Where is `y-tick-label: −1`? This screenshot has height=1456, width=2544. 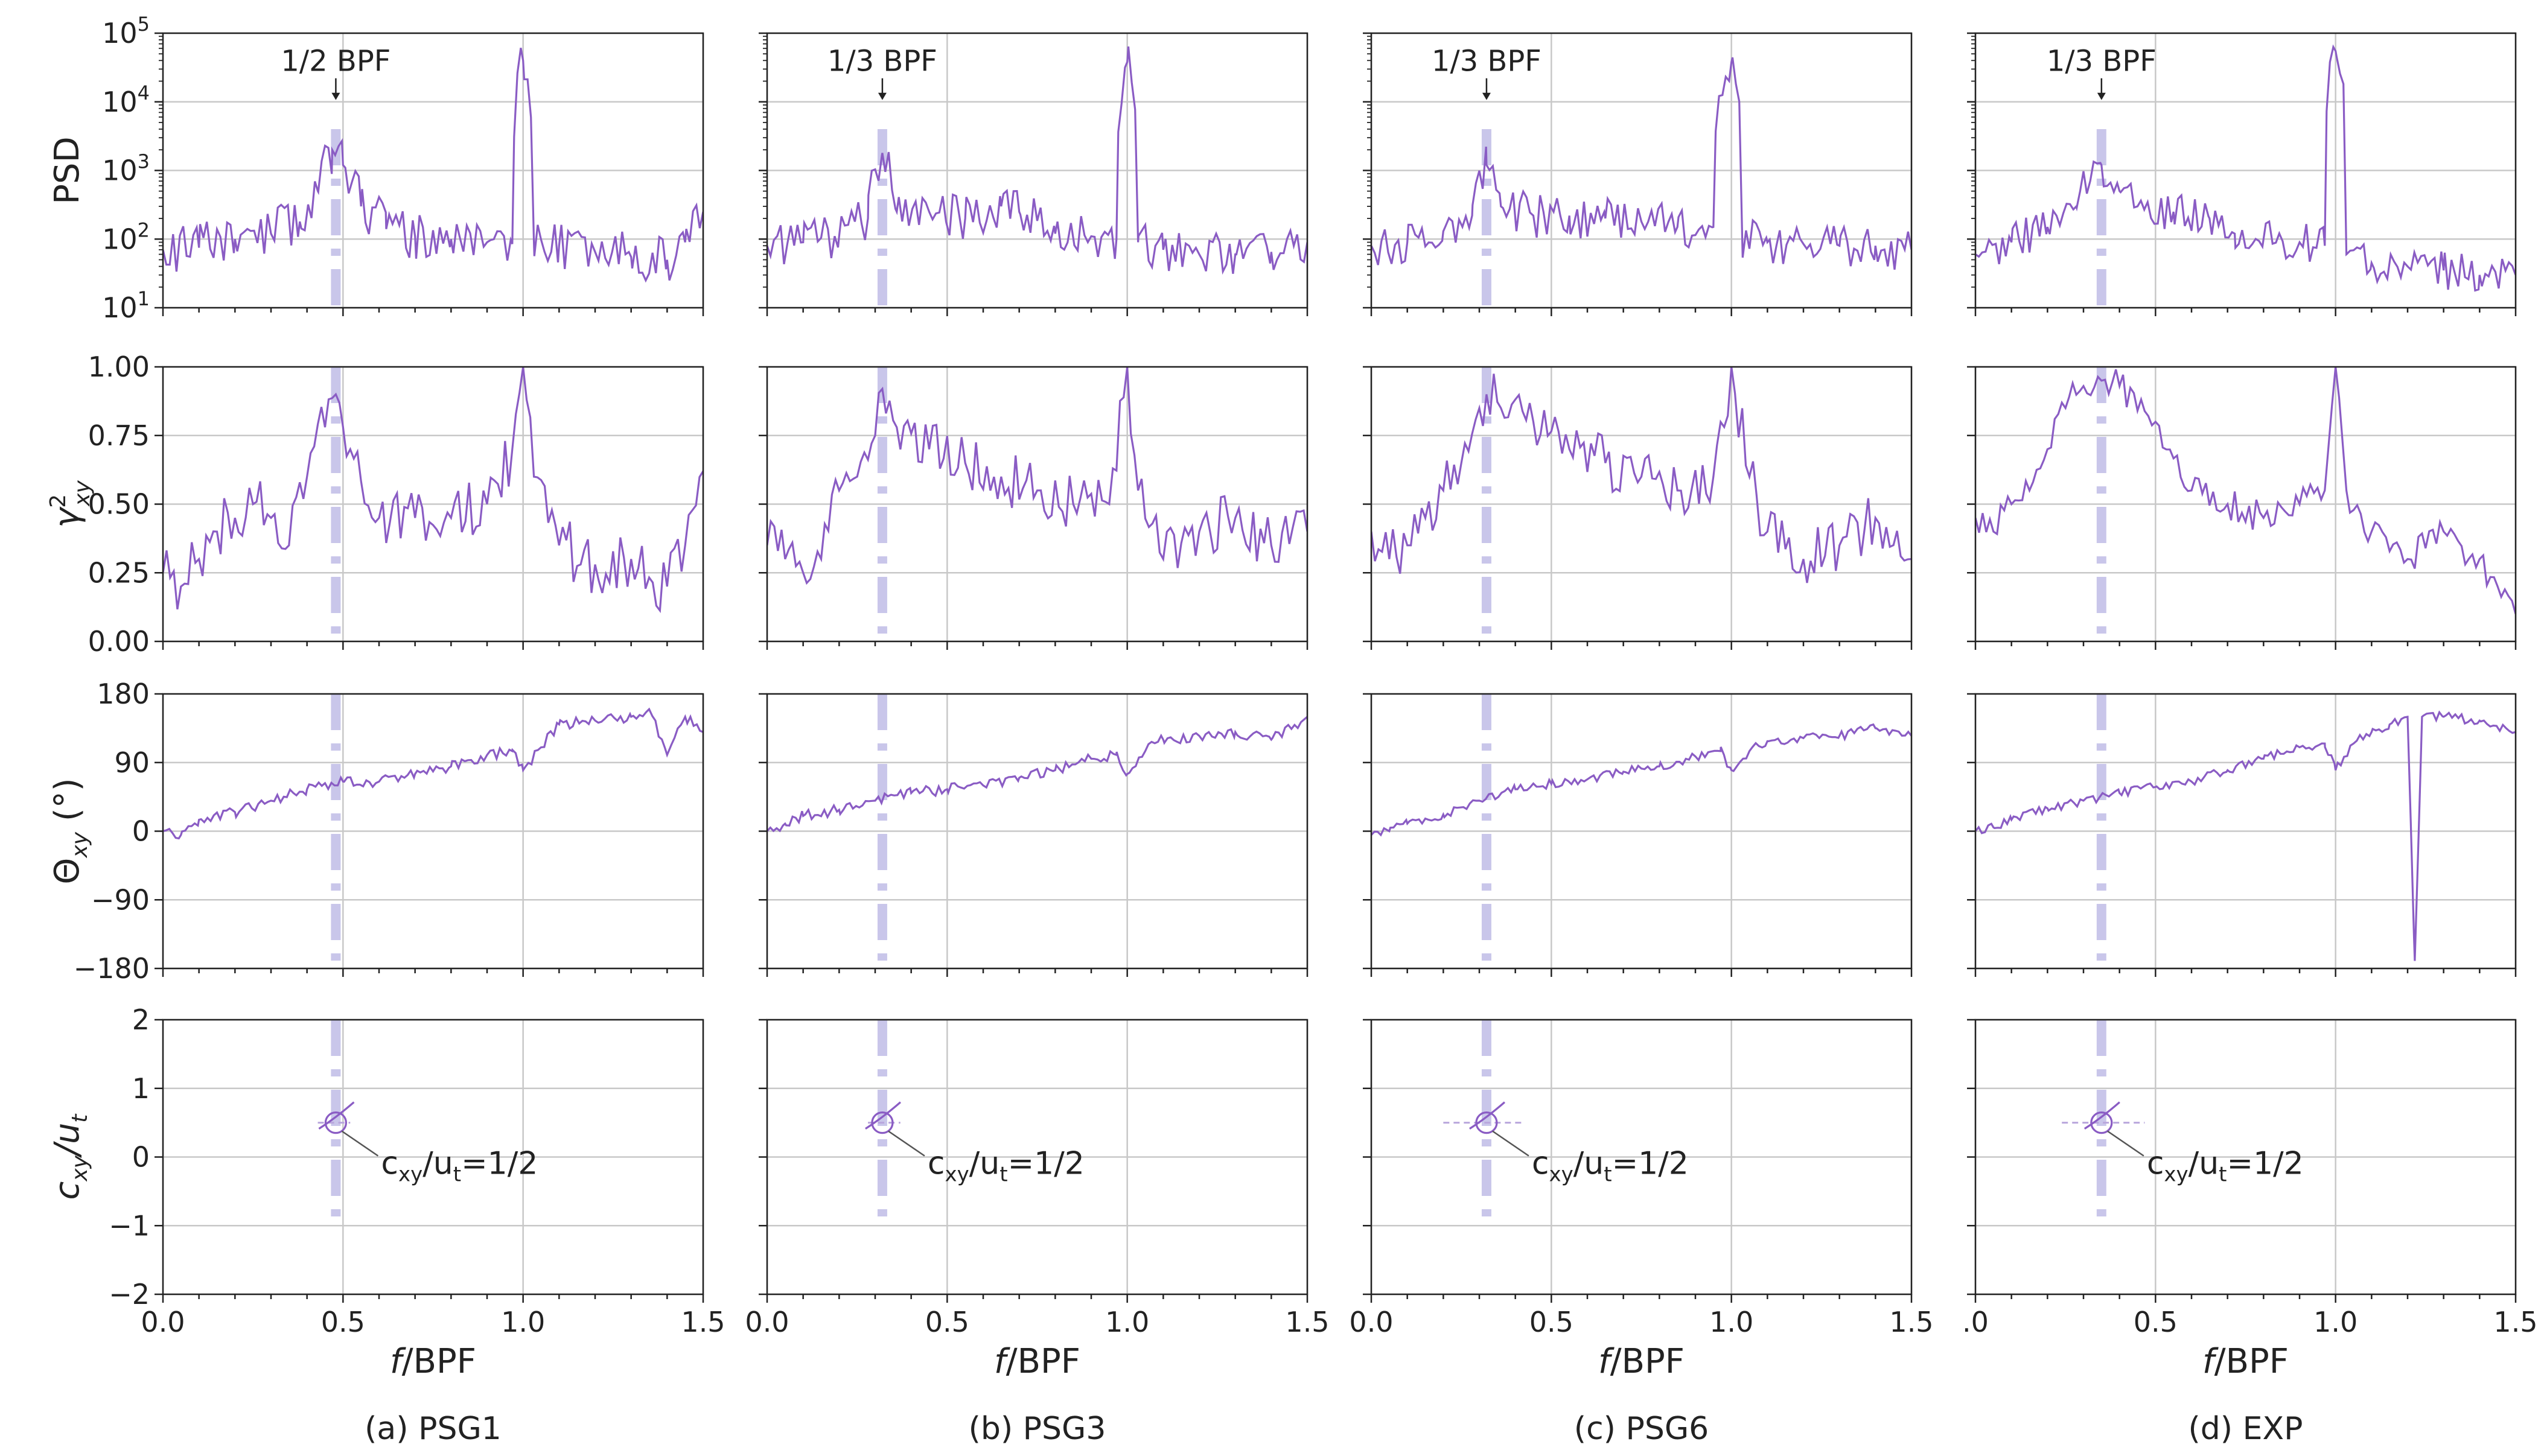
y-tick-label: −1 is located at coordinates (129, 1225).